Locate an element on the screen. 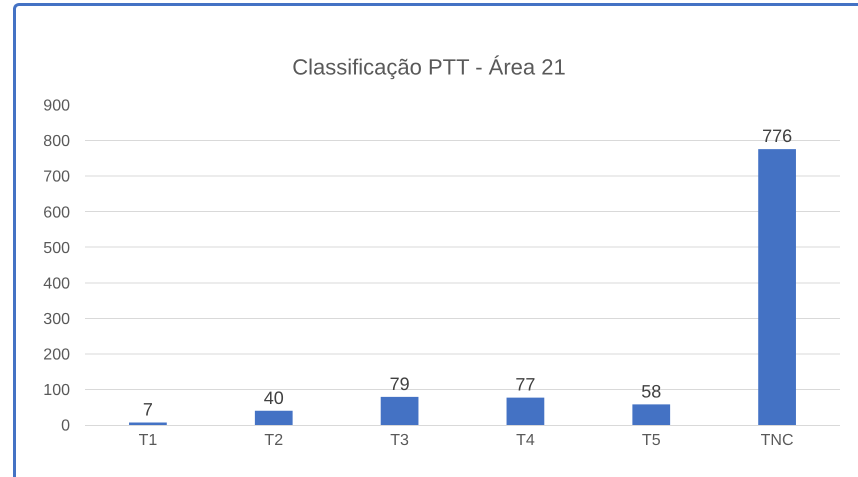  data-label: 79 is located at coordinates (400, 384).